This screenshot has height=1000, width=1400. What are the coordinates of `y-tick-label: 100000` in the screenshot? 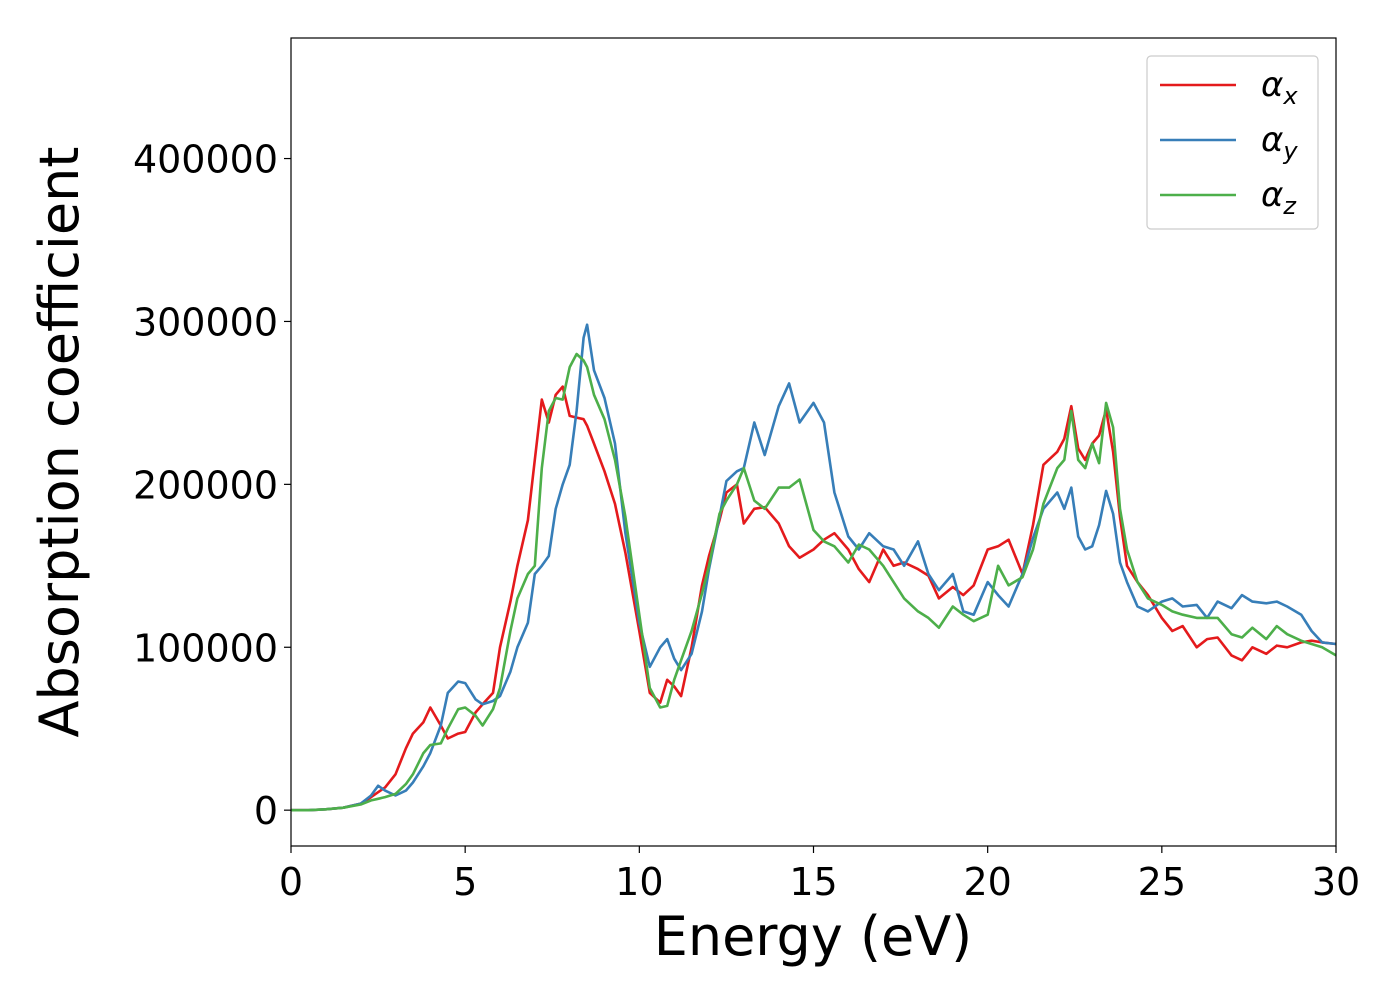 It's located at (205, 648).